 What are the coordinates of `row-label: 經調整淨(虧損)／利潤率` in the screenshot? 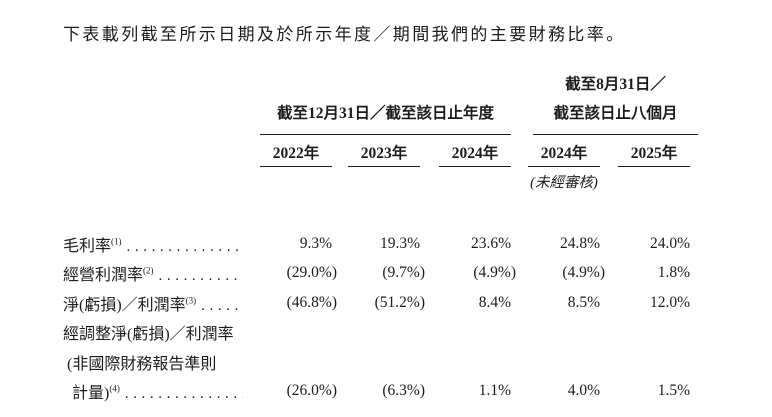 It's located at (148, 335).